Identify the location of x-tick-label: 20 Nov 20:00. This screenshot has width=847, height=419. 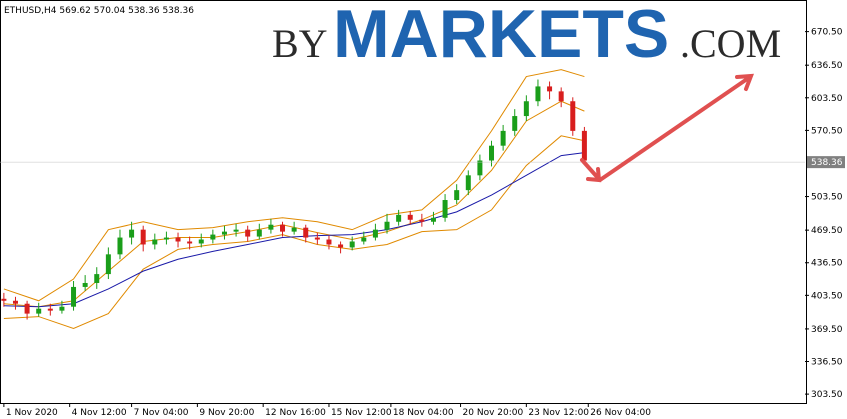
(493, 413).